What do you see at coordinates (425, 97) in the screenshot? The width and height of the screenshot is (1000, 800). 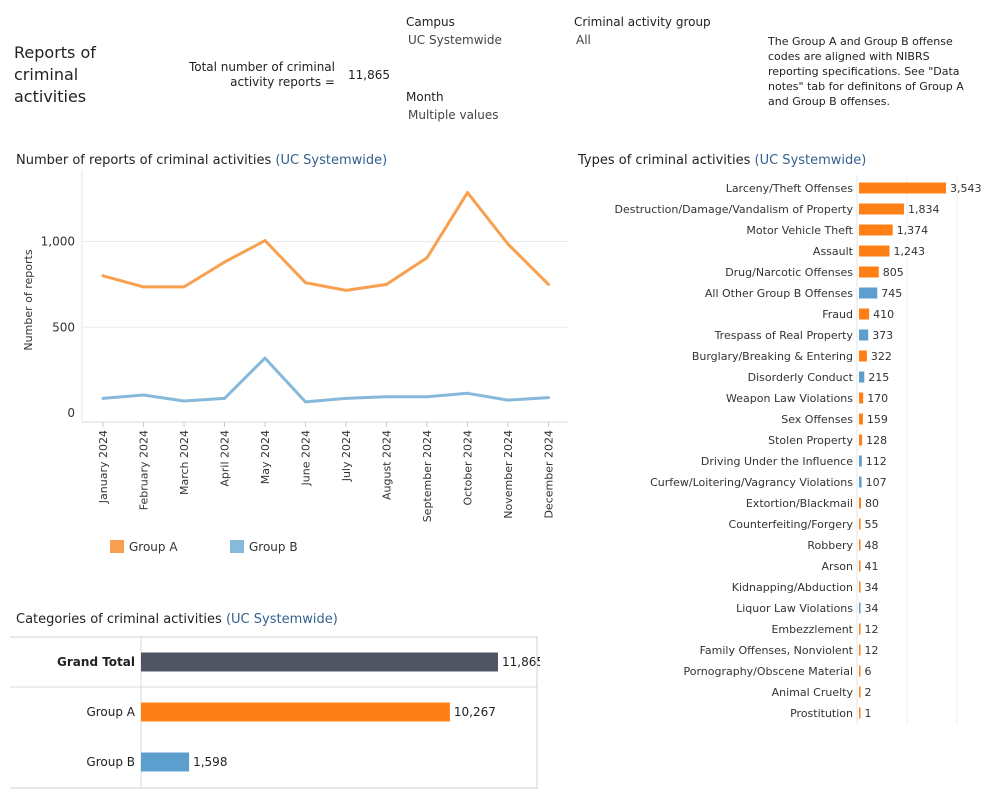 I see `month-filter-label: Month` at bounding box center [425, 97].